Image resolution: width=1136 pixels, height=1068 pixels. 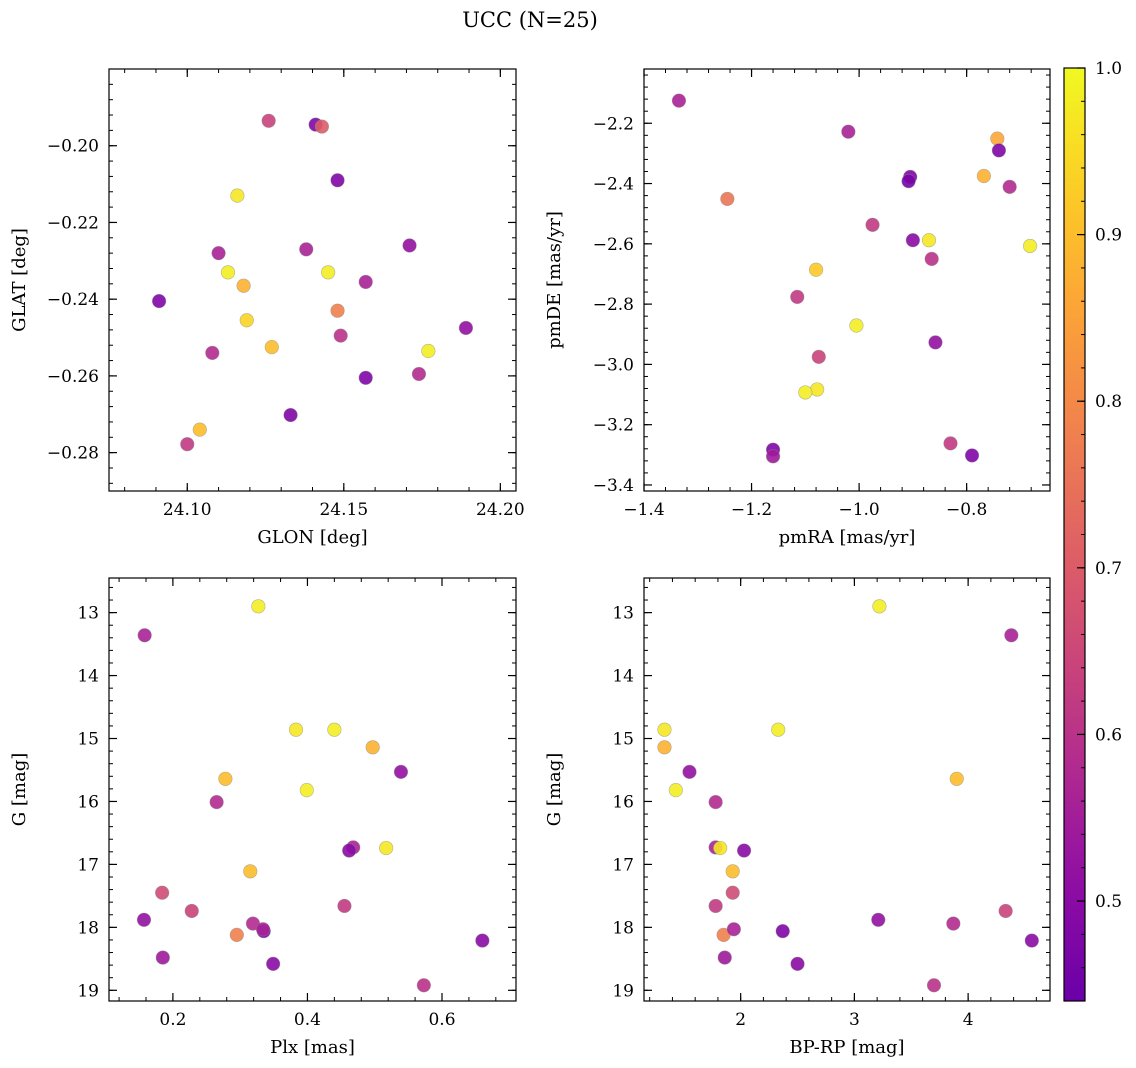 I want to click on colorbar-tick-label: 0.5, so click(x=1108, y=902).